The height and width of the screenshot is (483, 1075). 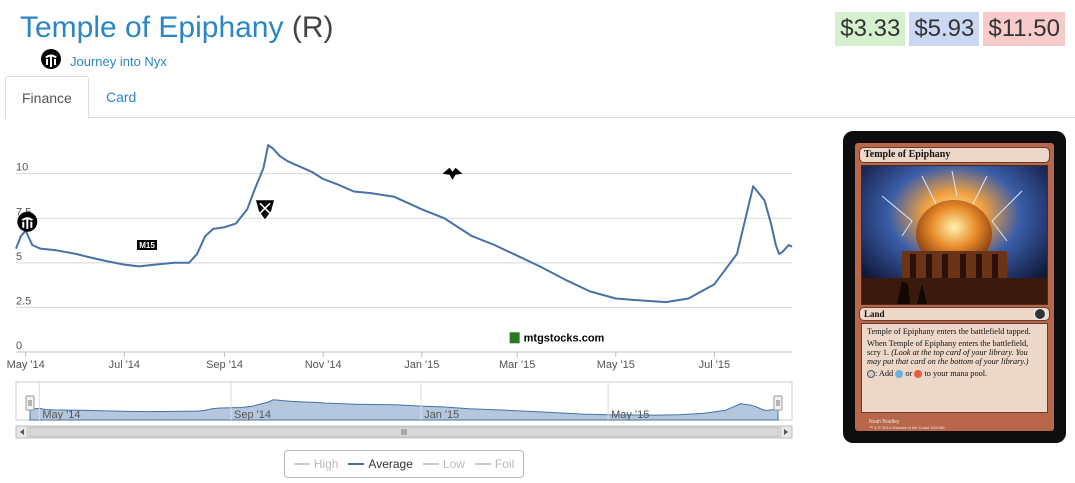 What do you see at coordinates (899, 374) in the screenshot?
I see `blue-mana-icon` at bounding box center [899, 374].